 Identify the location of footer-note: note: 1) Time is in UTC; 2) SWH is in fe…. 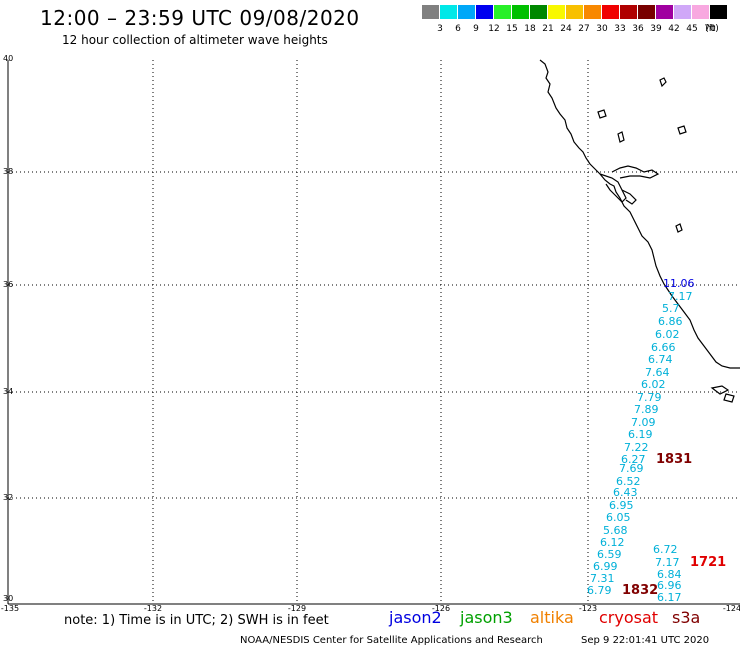
(196, 620).